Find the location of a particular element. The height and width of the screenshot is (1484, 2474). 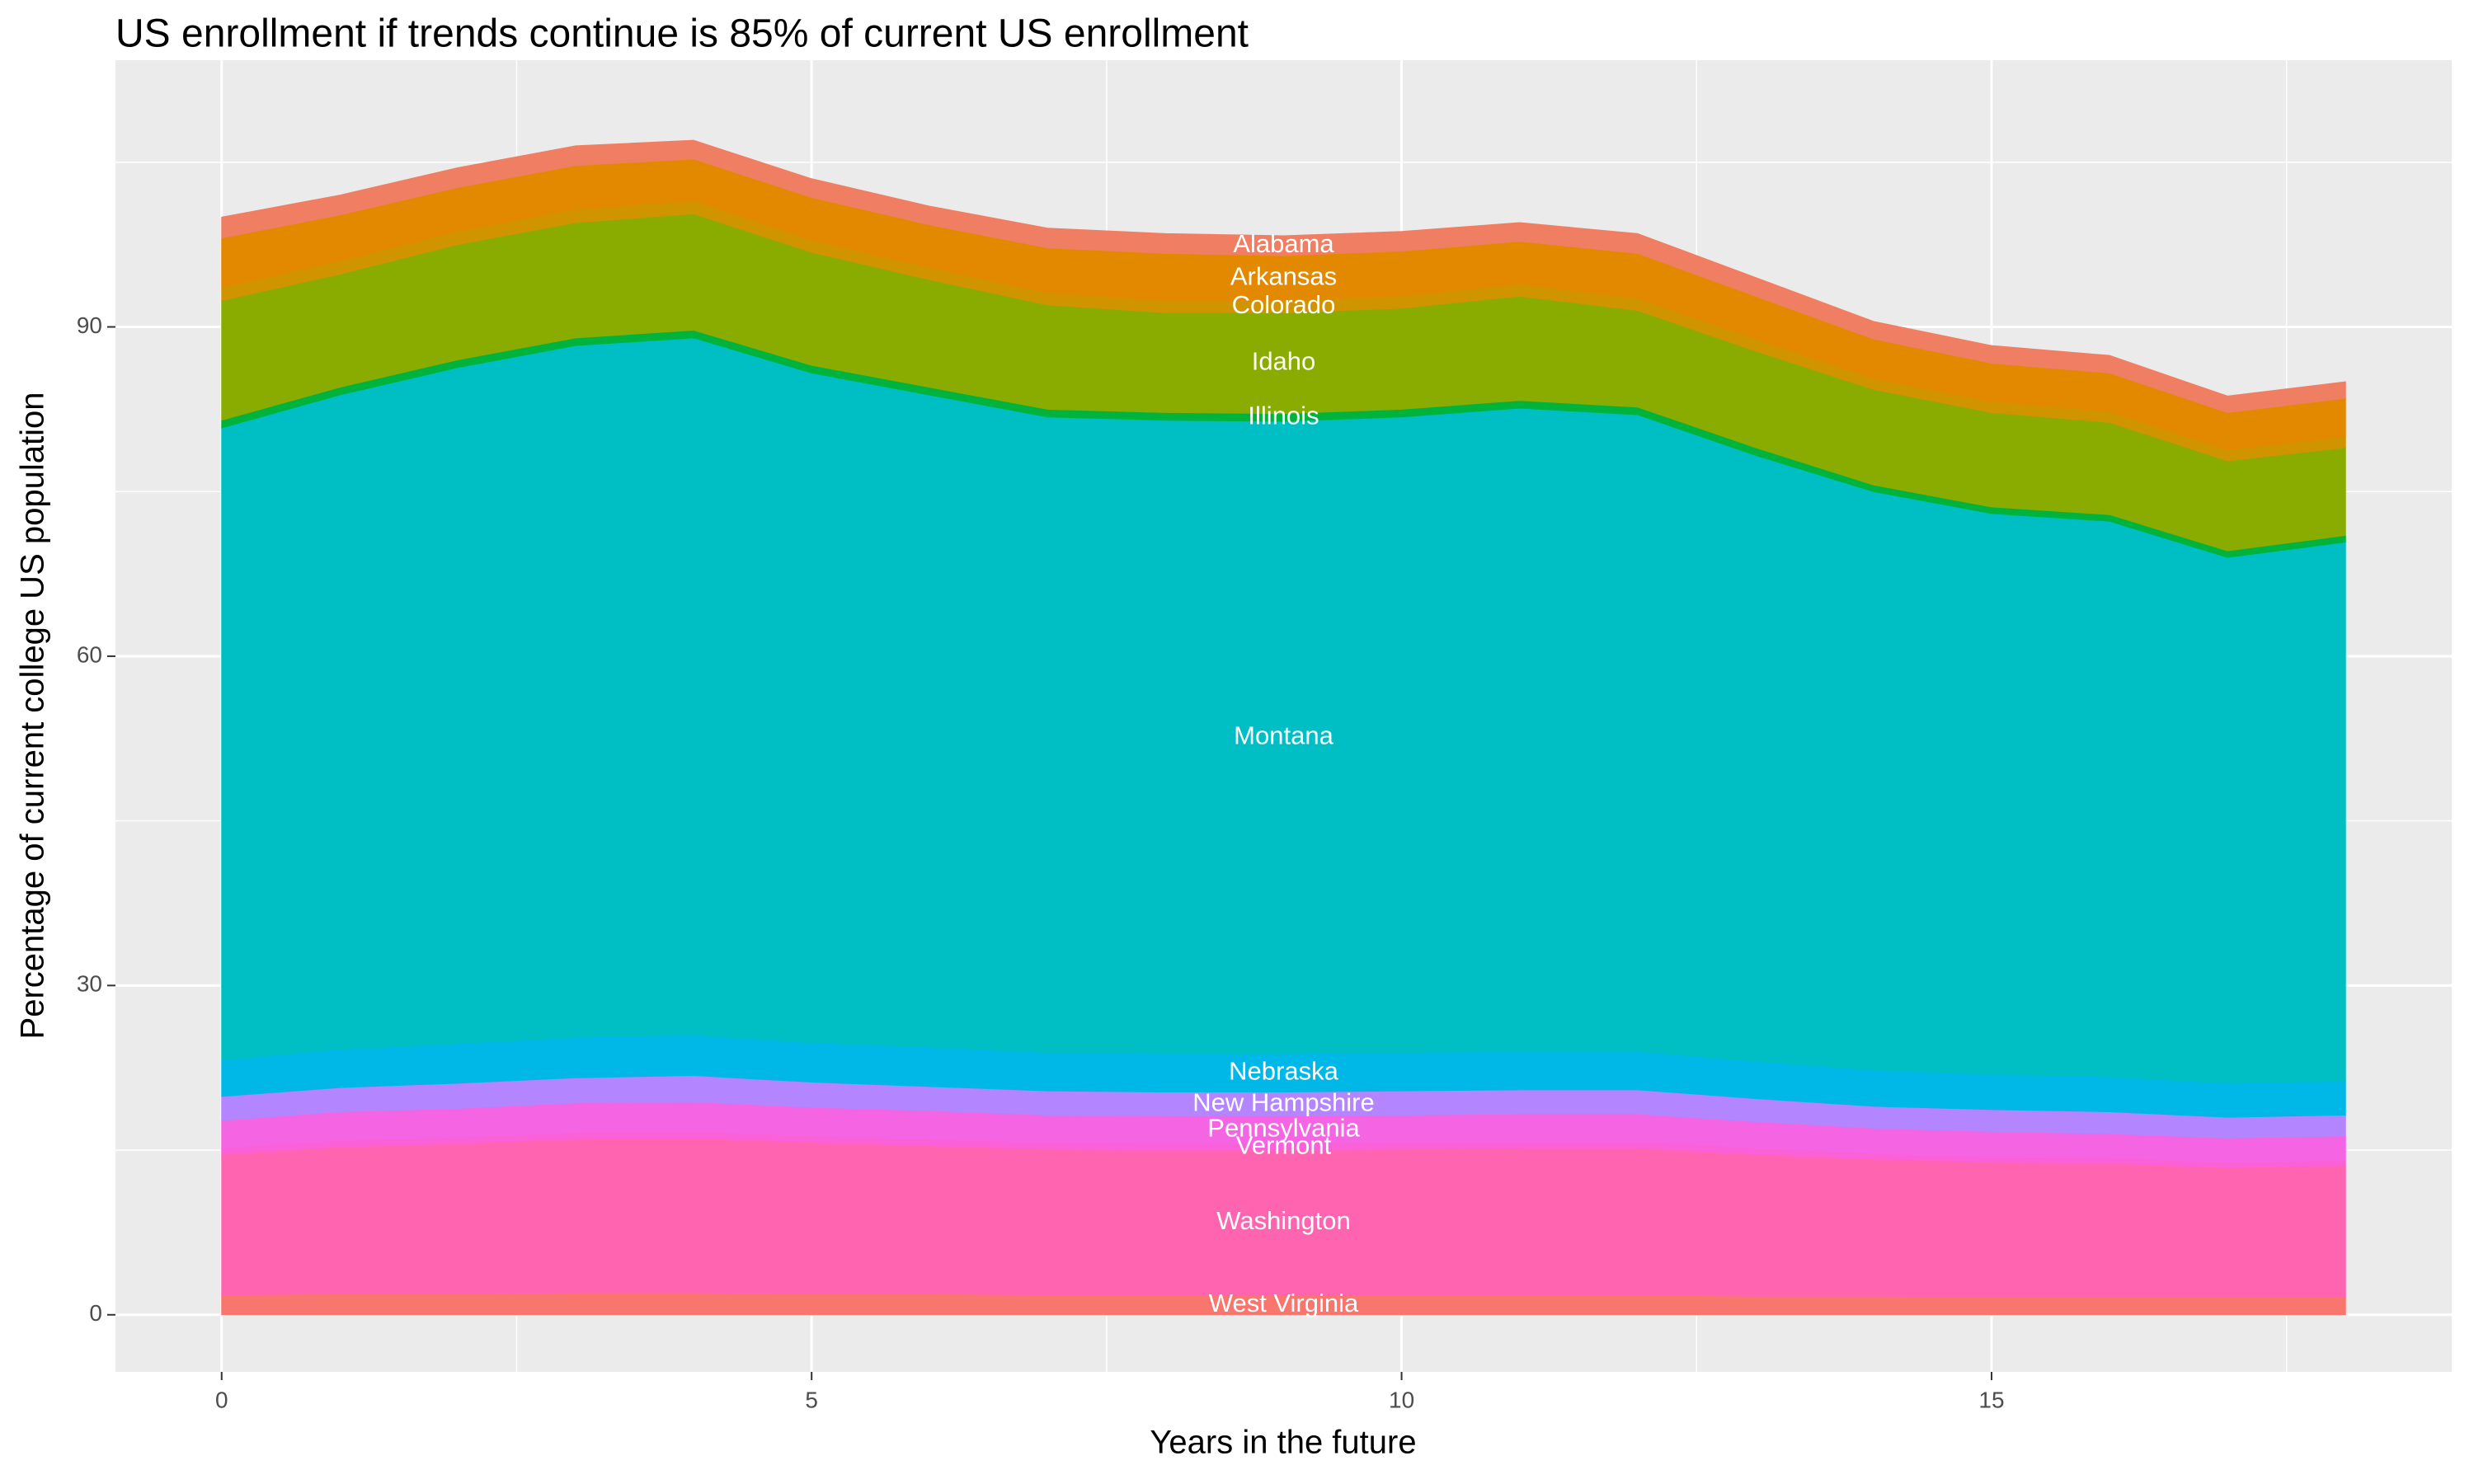

area-label: Vermont is located at coordinates (1284, 1144).